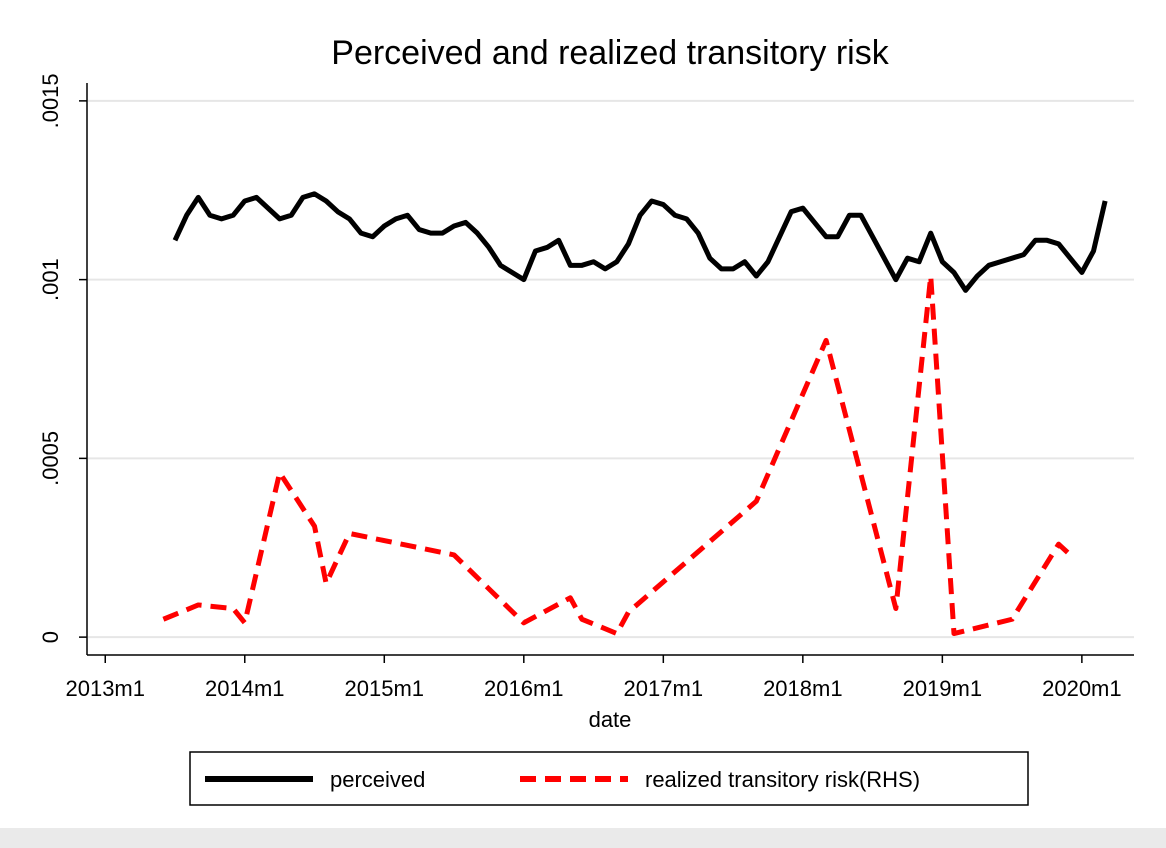  What do you see at coordinates (610, 53) in the screenshot?
I see `chart-title: Perceived and realized transitory risk` at bounding box center [610, 53].